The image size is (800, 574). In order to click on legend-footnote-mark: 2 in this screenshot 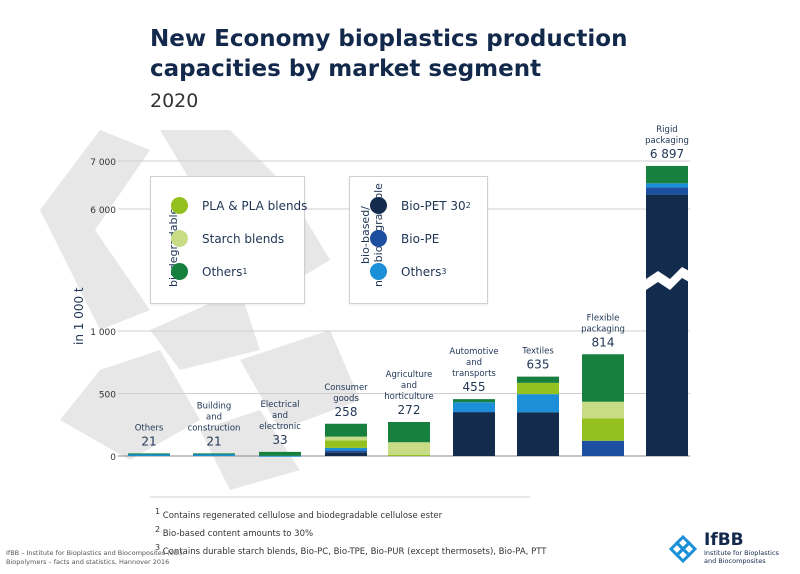, I will do `click(468, 205)`.